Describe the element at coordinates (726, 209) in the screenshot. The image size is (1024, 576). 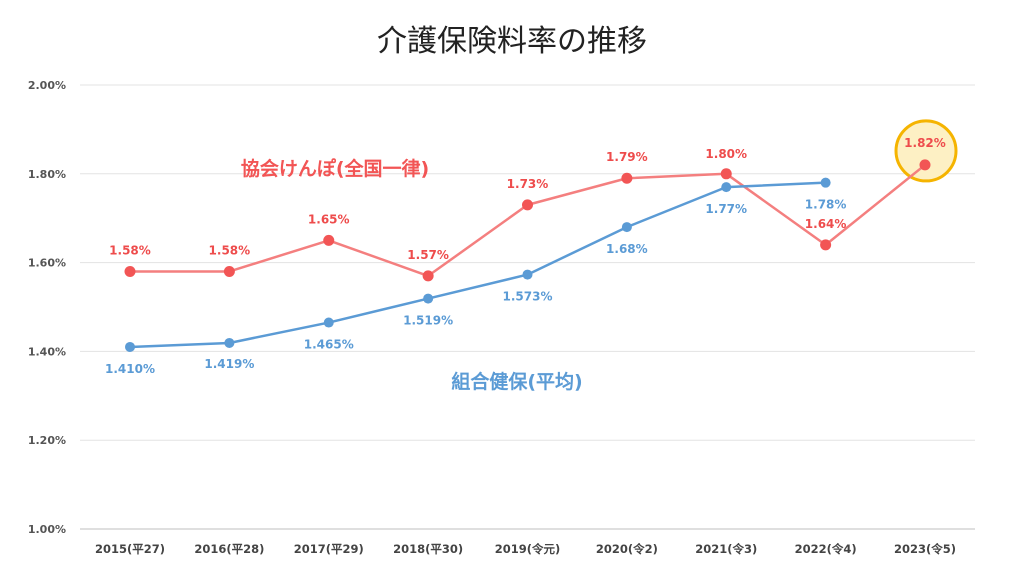
I see `data-label: 1.77%` at that location.